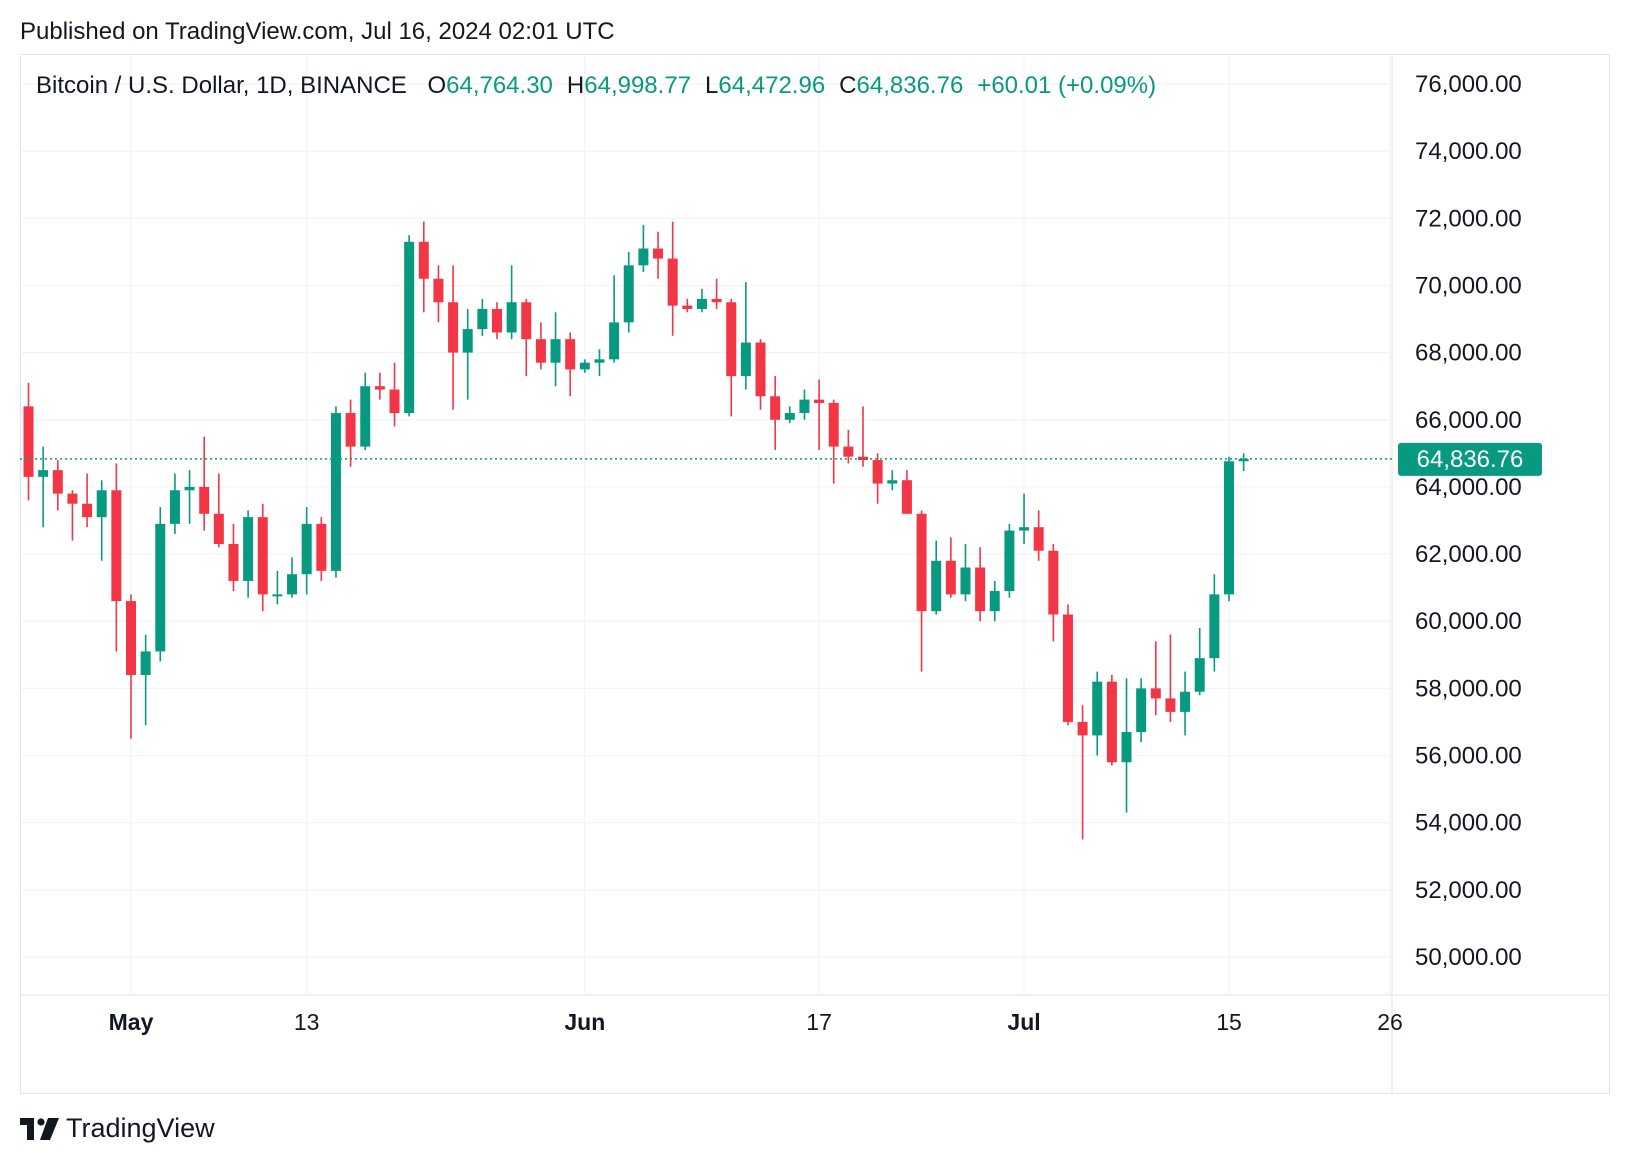  I want to click on footer-logo: TradingView, so click(117, 1128).